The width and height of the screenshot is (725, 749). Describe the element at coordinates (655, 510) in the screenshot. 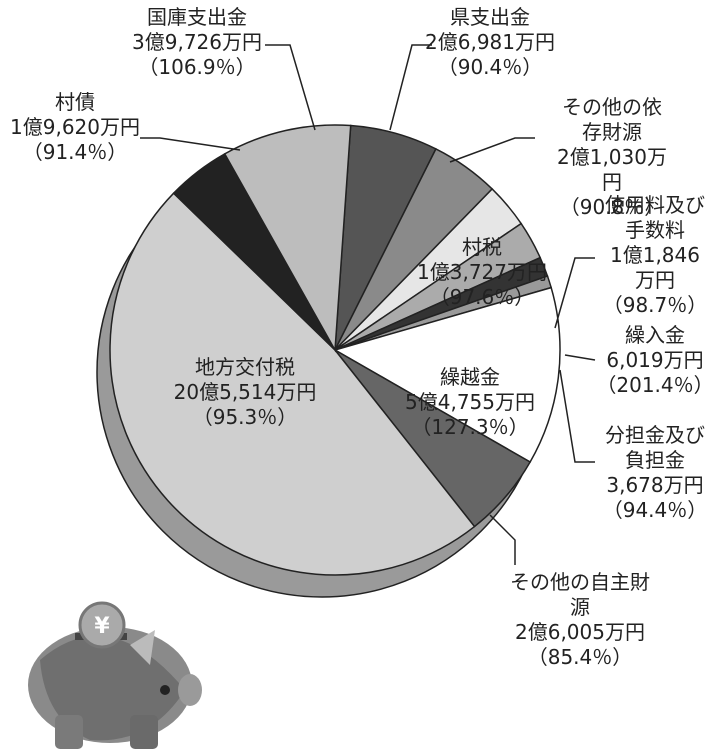

I see `ratio-label: （94.4％）` at that location.